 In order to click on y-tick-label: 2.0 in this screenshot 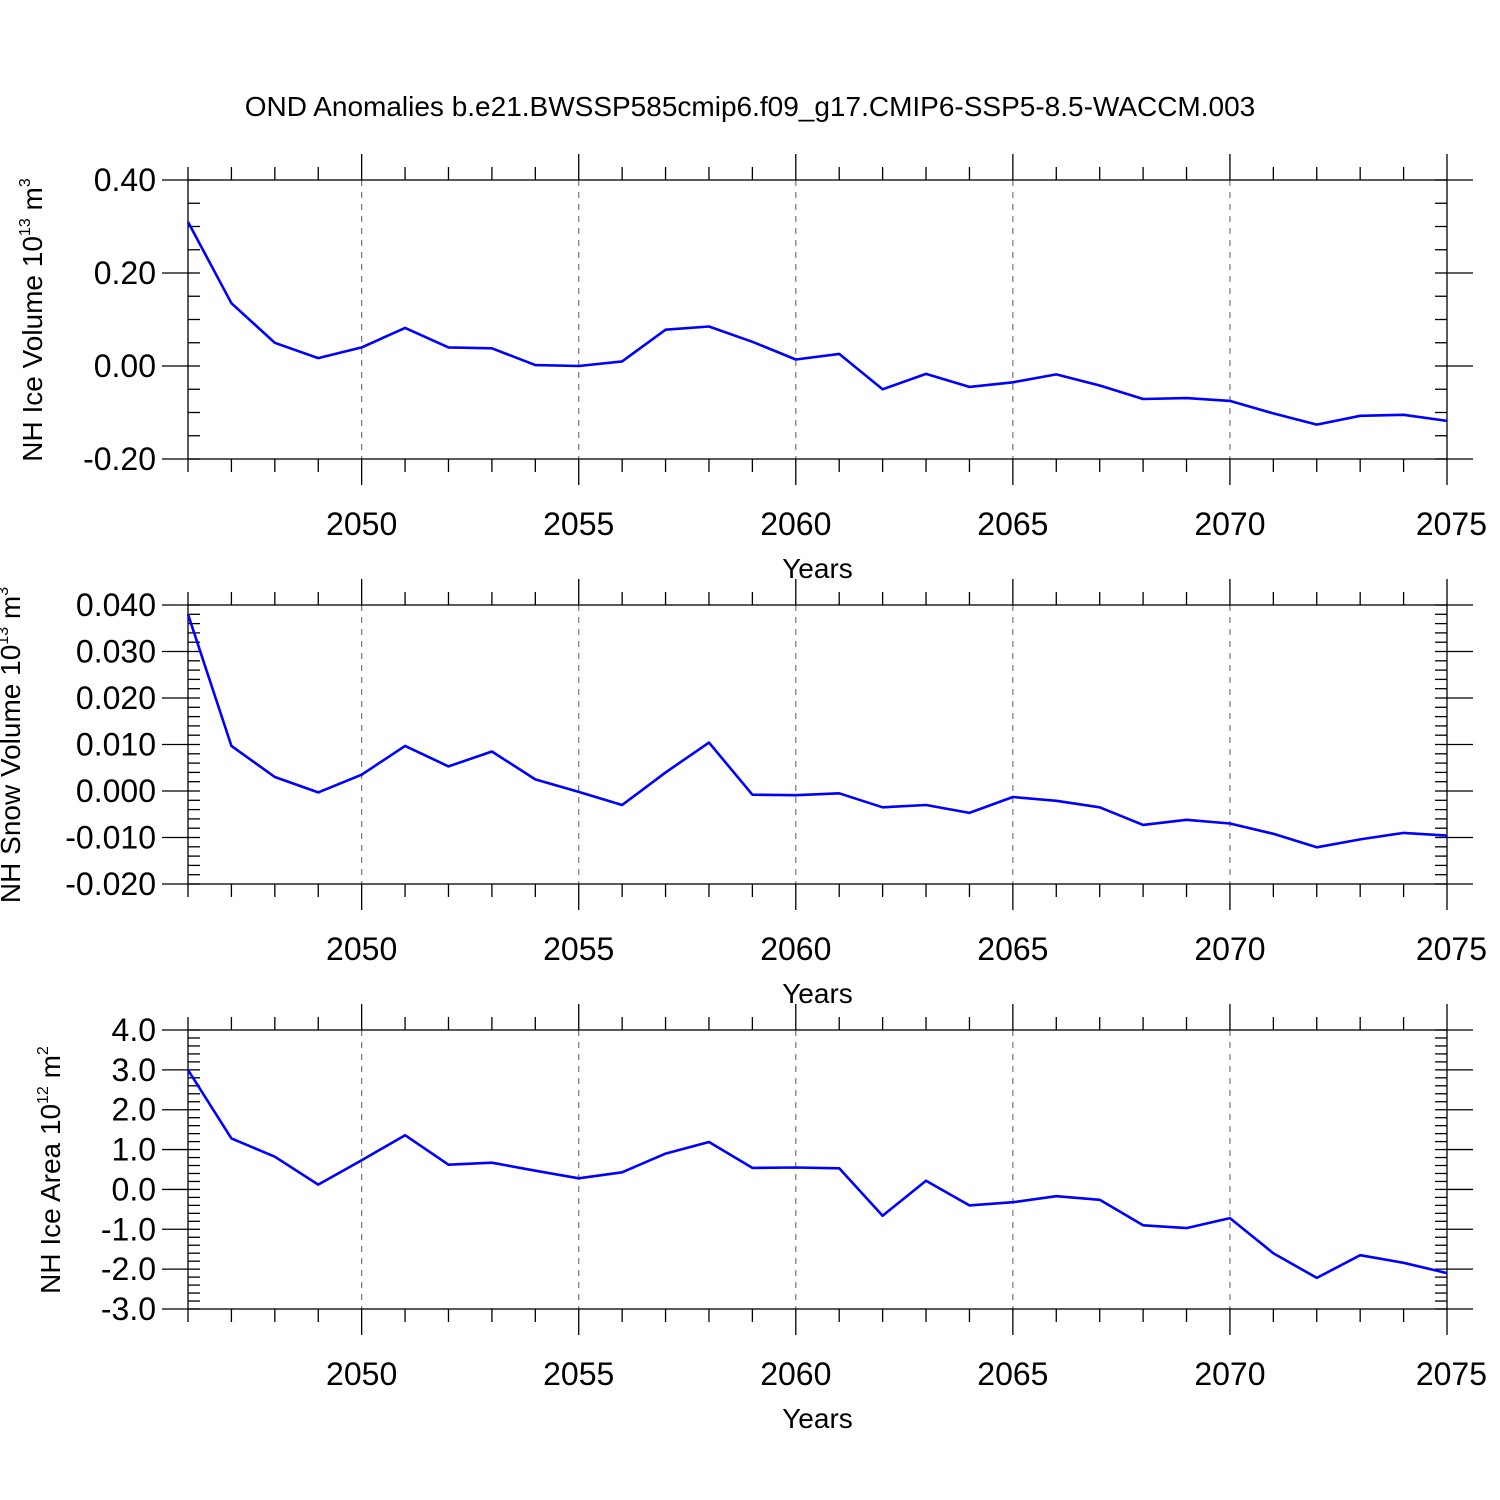, I will do `click(134, 1110)`.